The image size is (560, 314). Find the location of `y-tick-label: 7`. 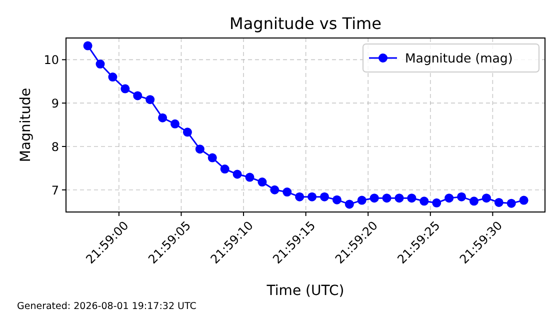

y-tick-label: 7 is located at coordinates (55, 190).